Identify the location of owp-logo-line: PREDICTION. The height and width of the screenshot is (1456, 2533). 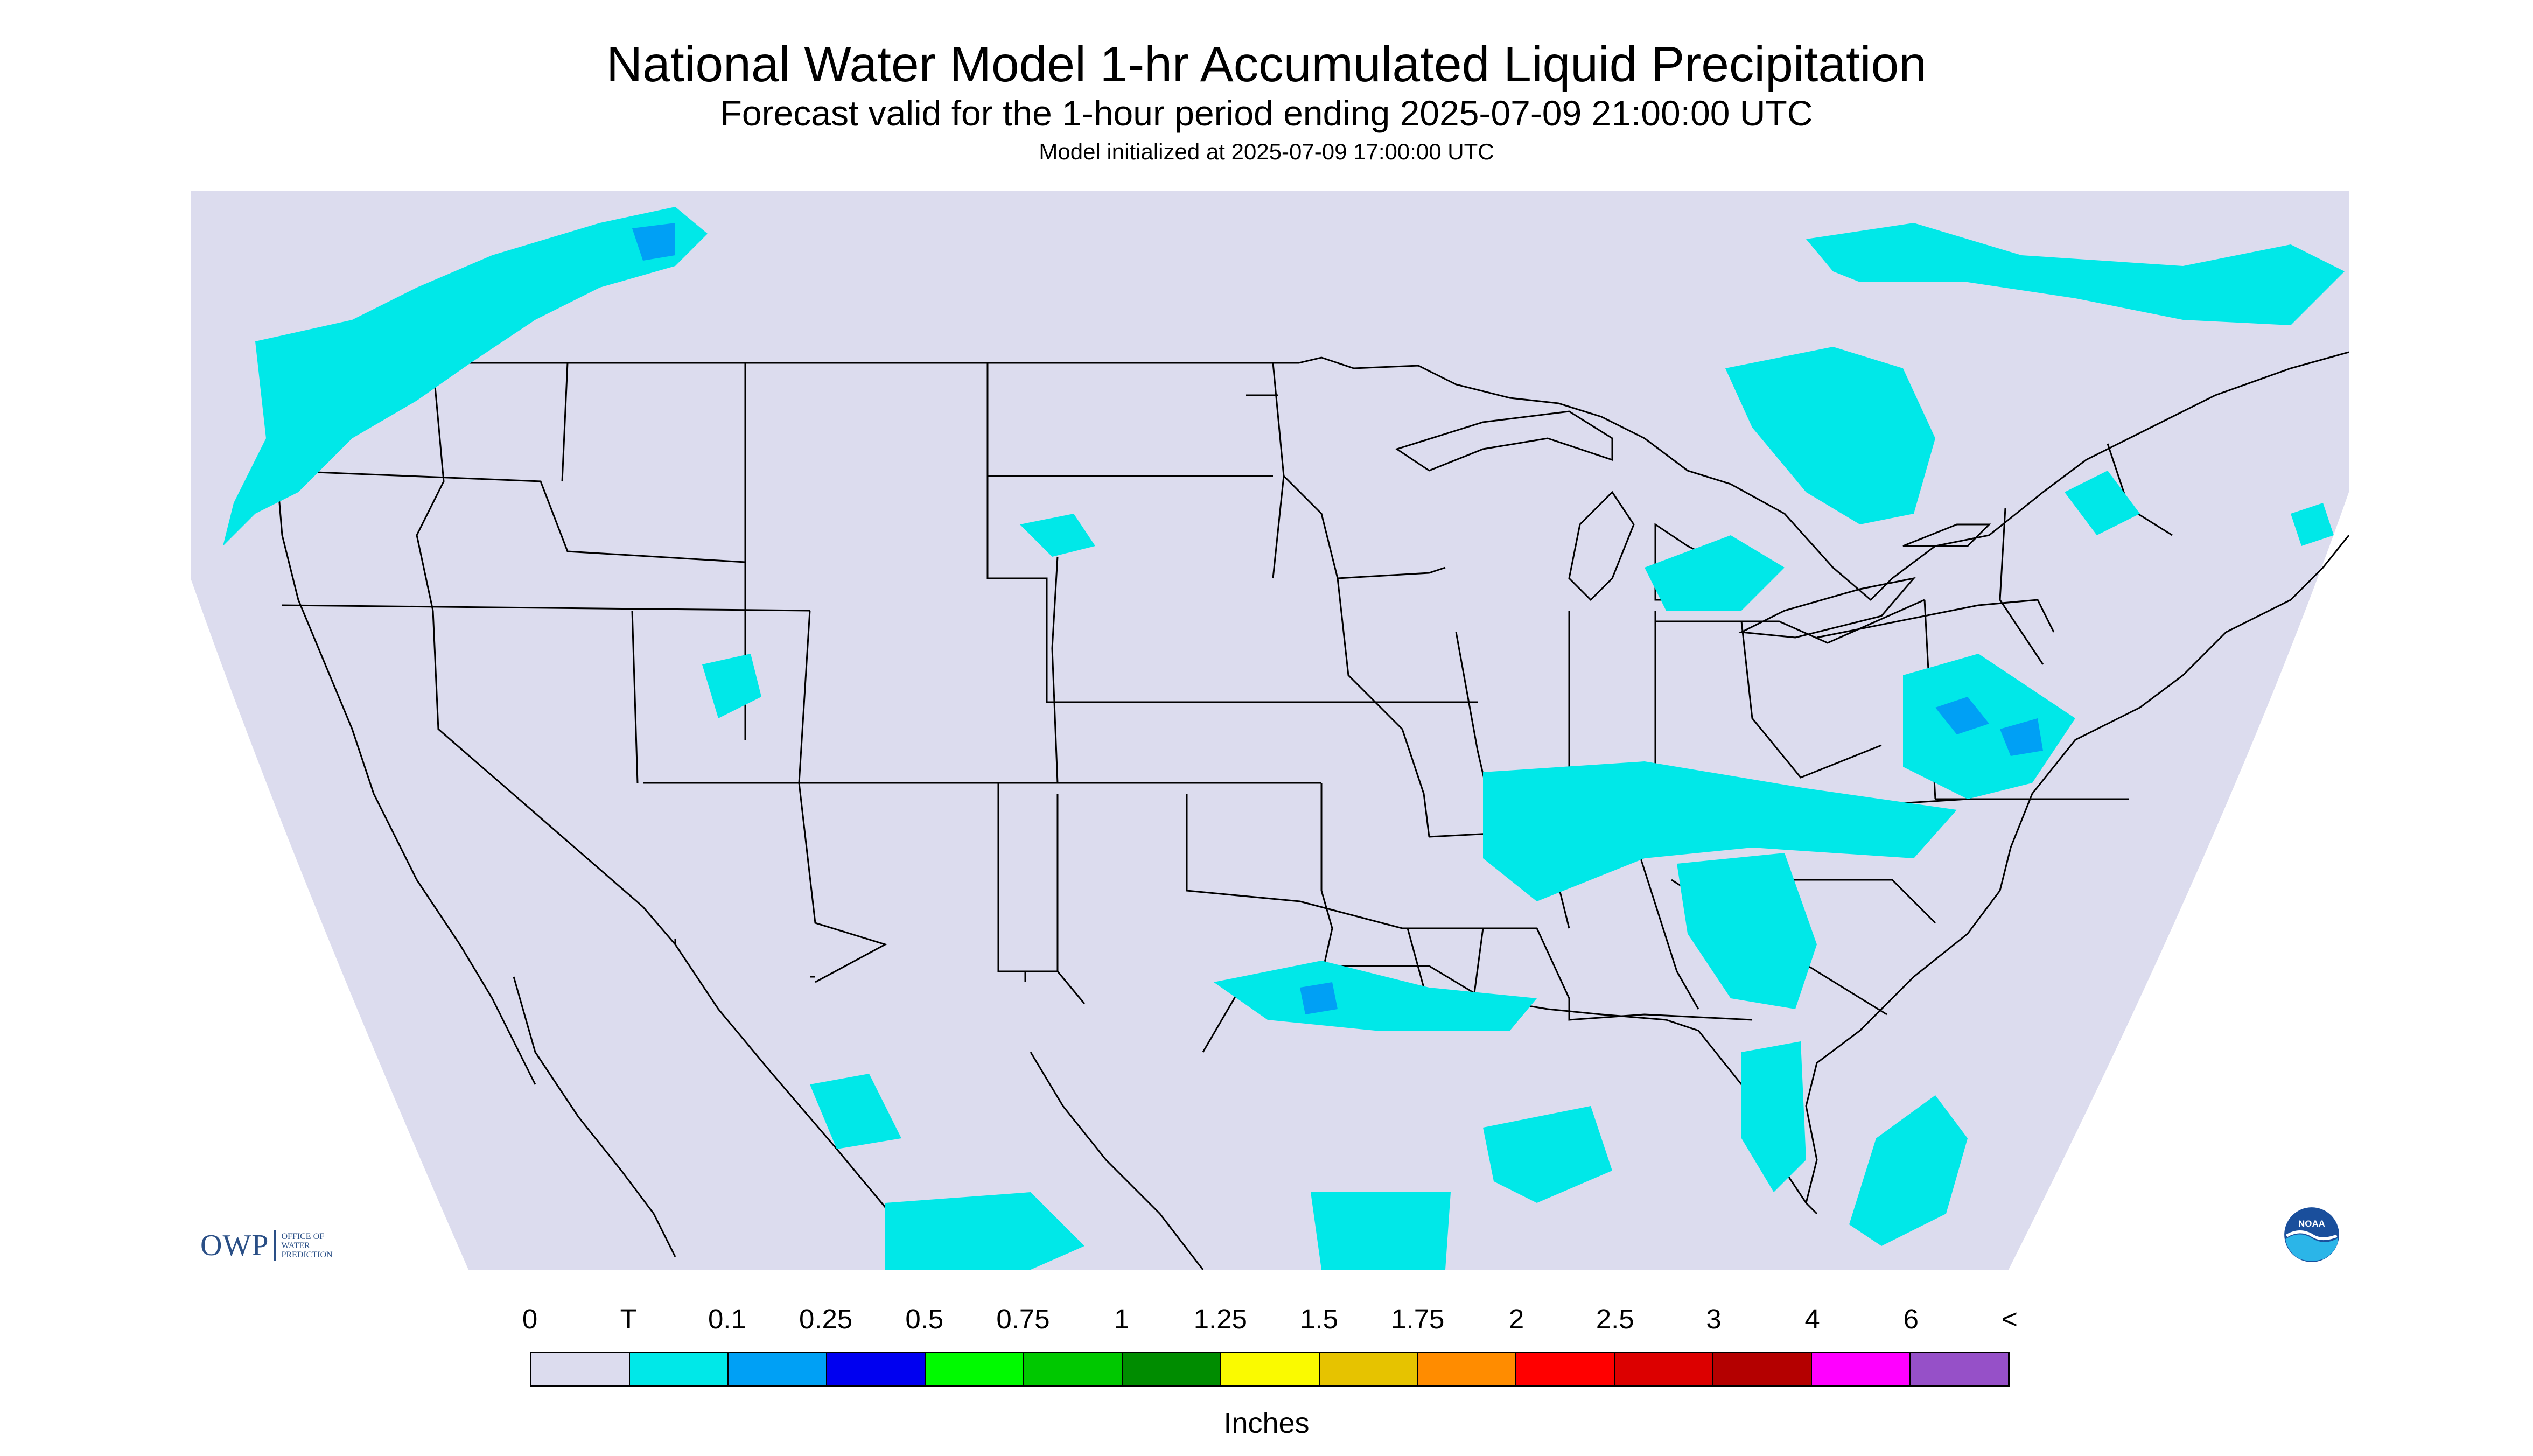
(307, 1254).